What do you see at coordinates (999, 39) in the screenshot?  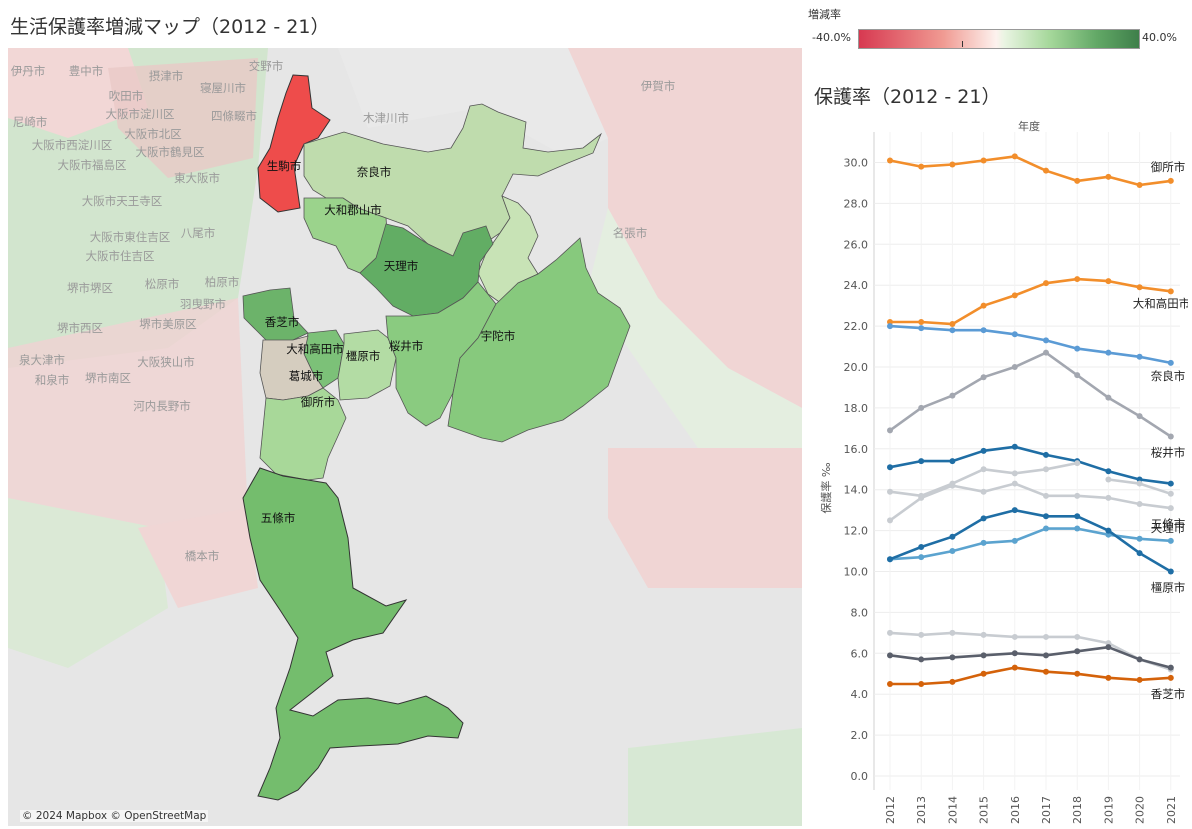 I see `color-legend-bar` at bounding box center [999, 39].